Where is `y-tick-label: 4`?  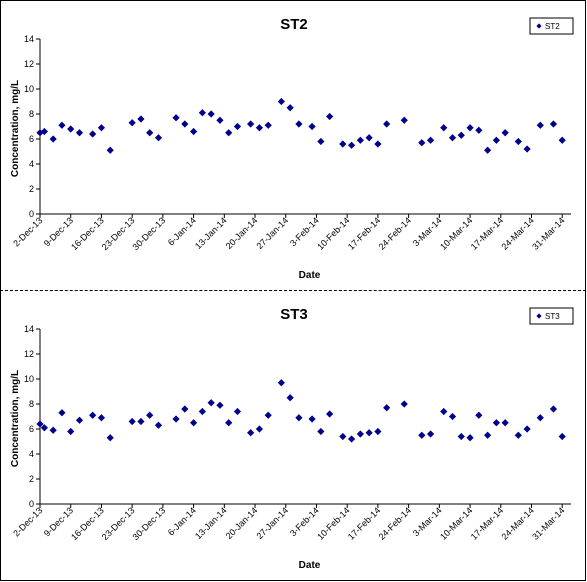
y-tick-label: 4 is located at coordinates (31, 164).